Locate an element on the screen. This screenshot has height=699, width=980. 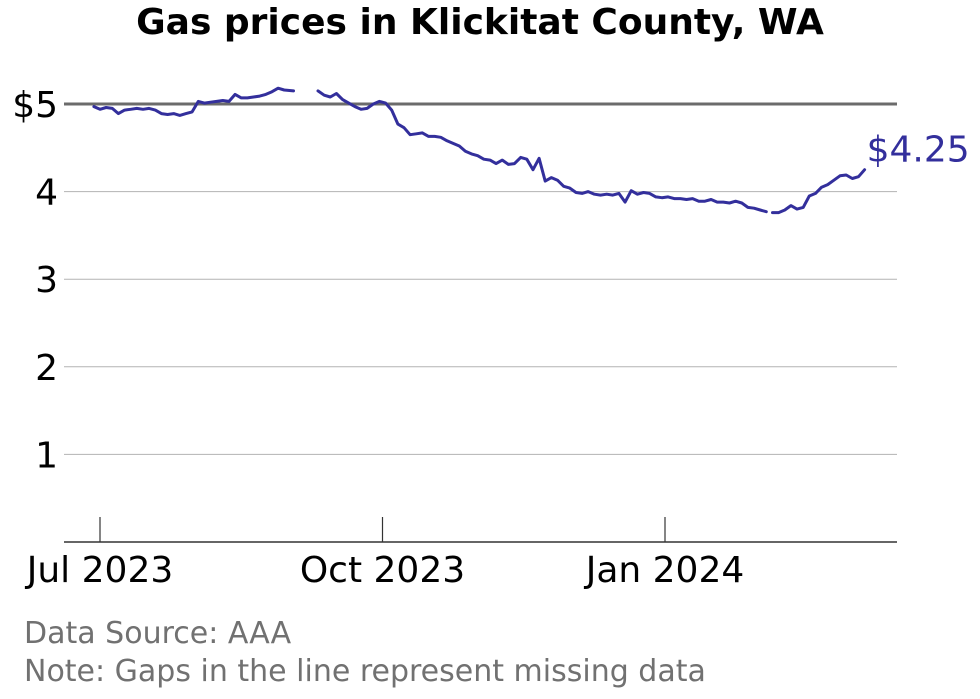
data-source-note: Data Source: AAA is located at coordinates (158, 633).